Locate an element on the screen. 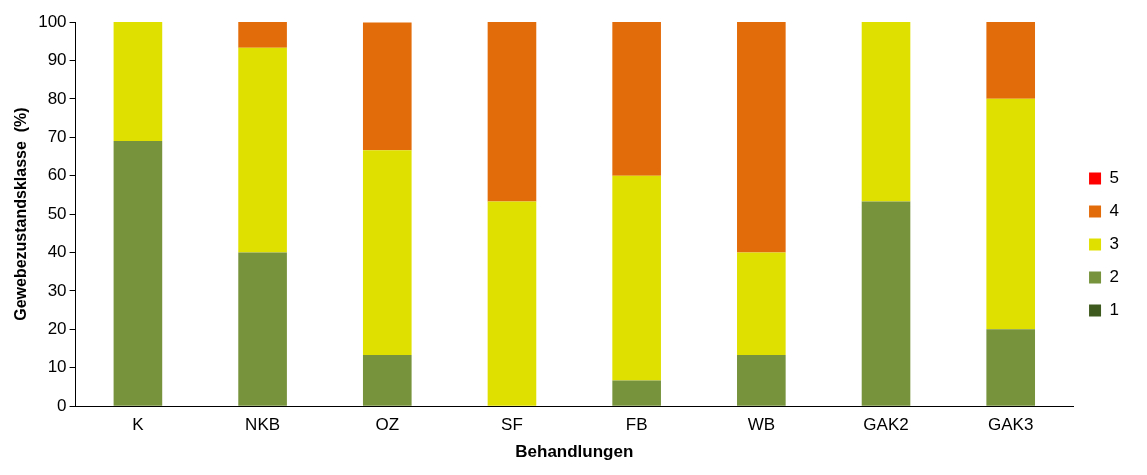 This screenshot has width=1147, height=475. legend-label: 1 is located at coordinates (1114, 310).